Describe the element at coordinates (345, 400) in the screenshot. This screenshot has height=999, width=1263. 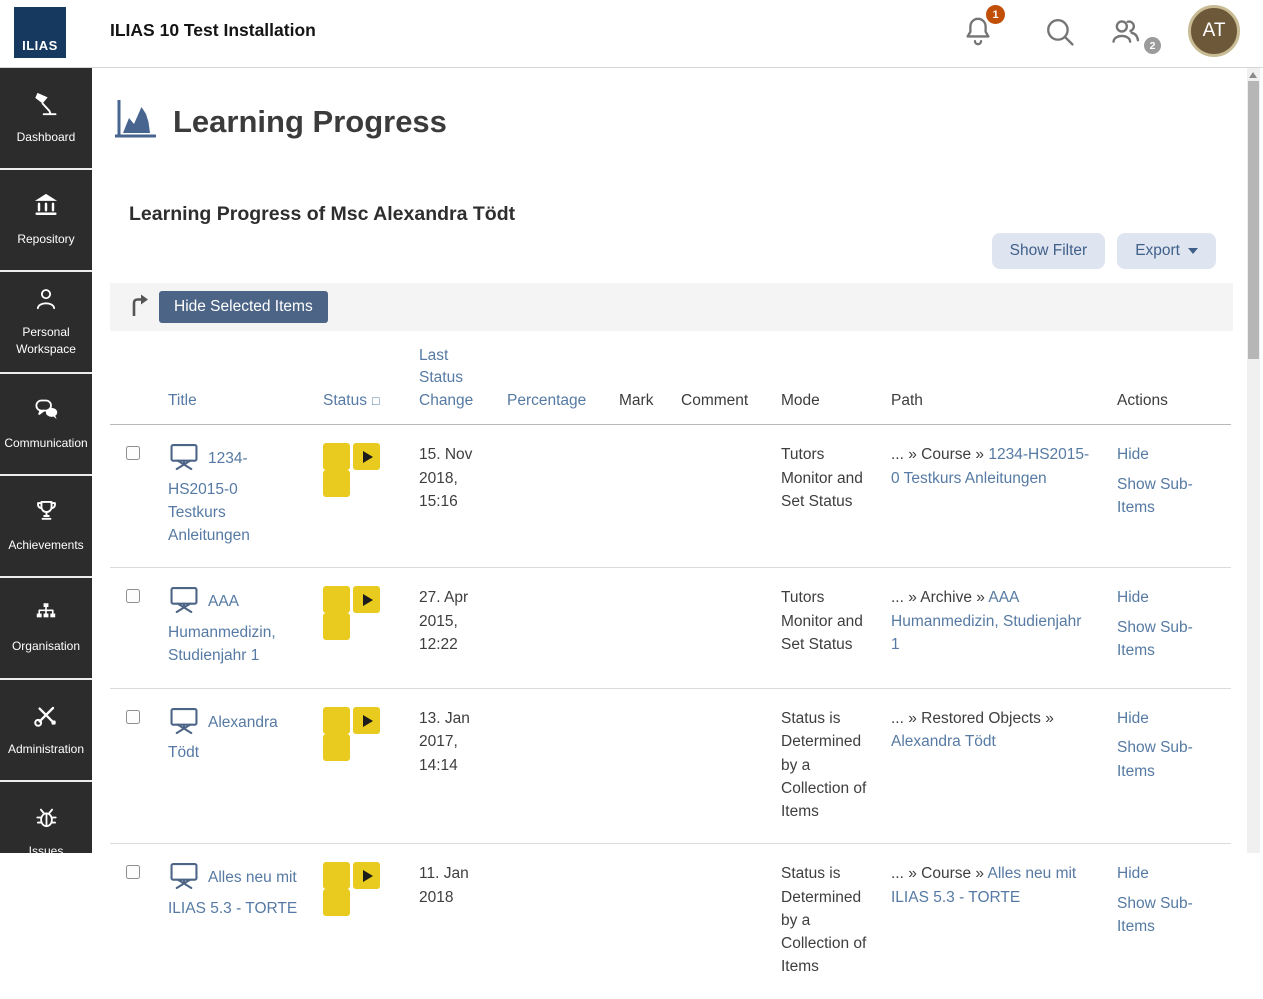
I see `sort-by-status-link: Status` at that location.